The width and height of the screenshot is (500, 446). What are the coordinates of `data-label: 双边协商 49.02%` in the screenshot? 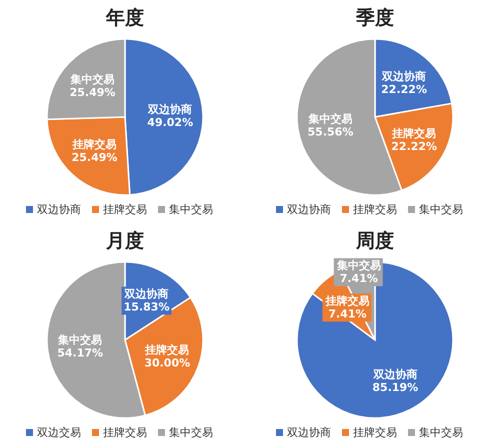 It's located at (170, 116).